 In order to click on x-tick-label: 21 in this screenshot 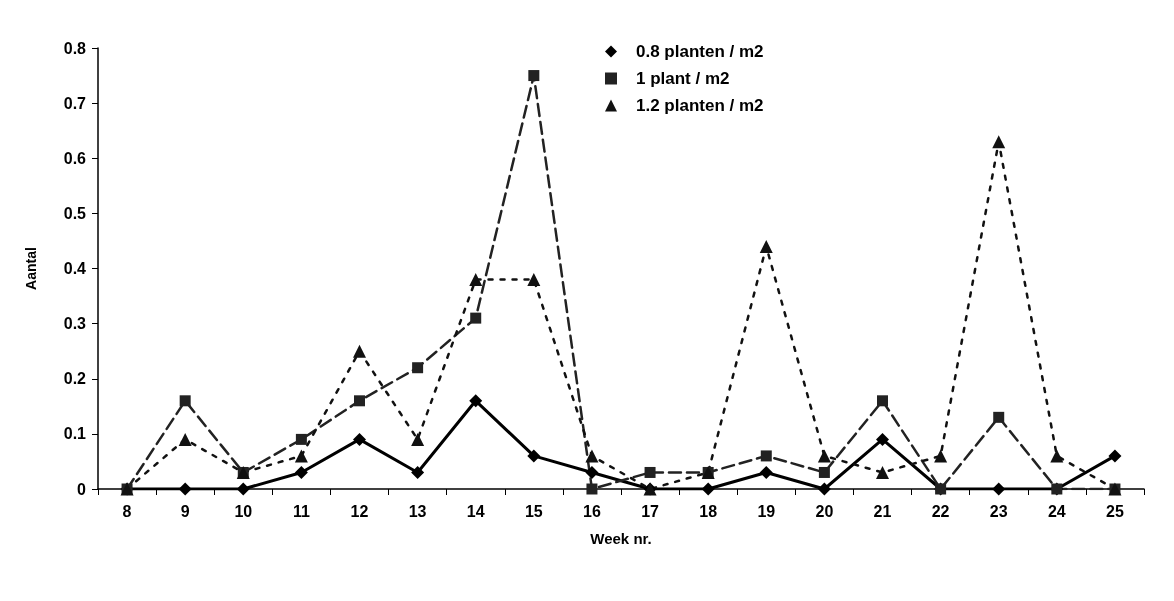, I will do `click(882, 511)`.